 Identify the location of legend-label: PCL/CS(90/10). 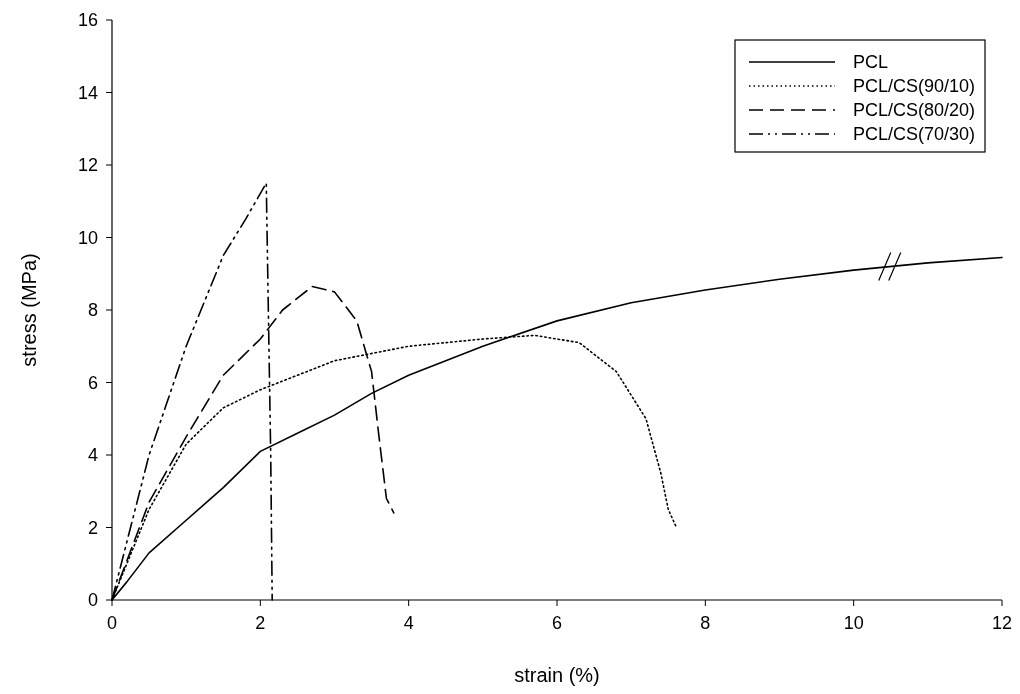
(914, 86).